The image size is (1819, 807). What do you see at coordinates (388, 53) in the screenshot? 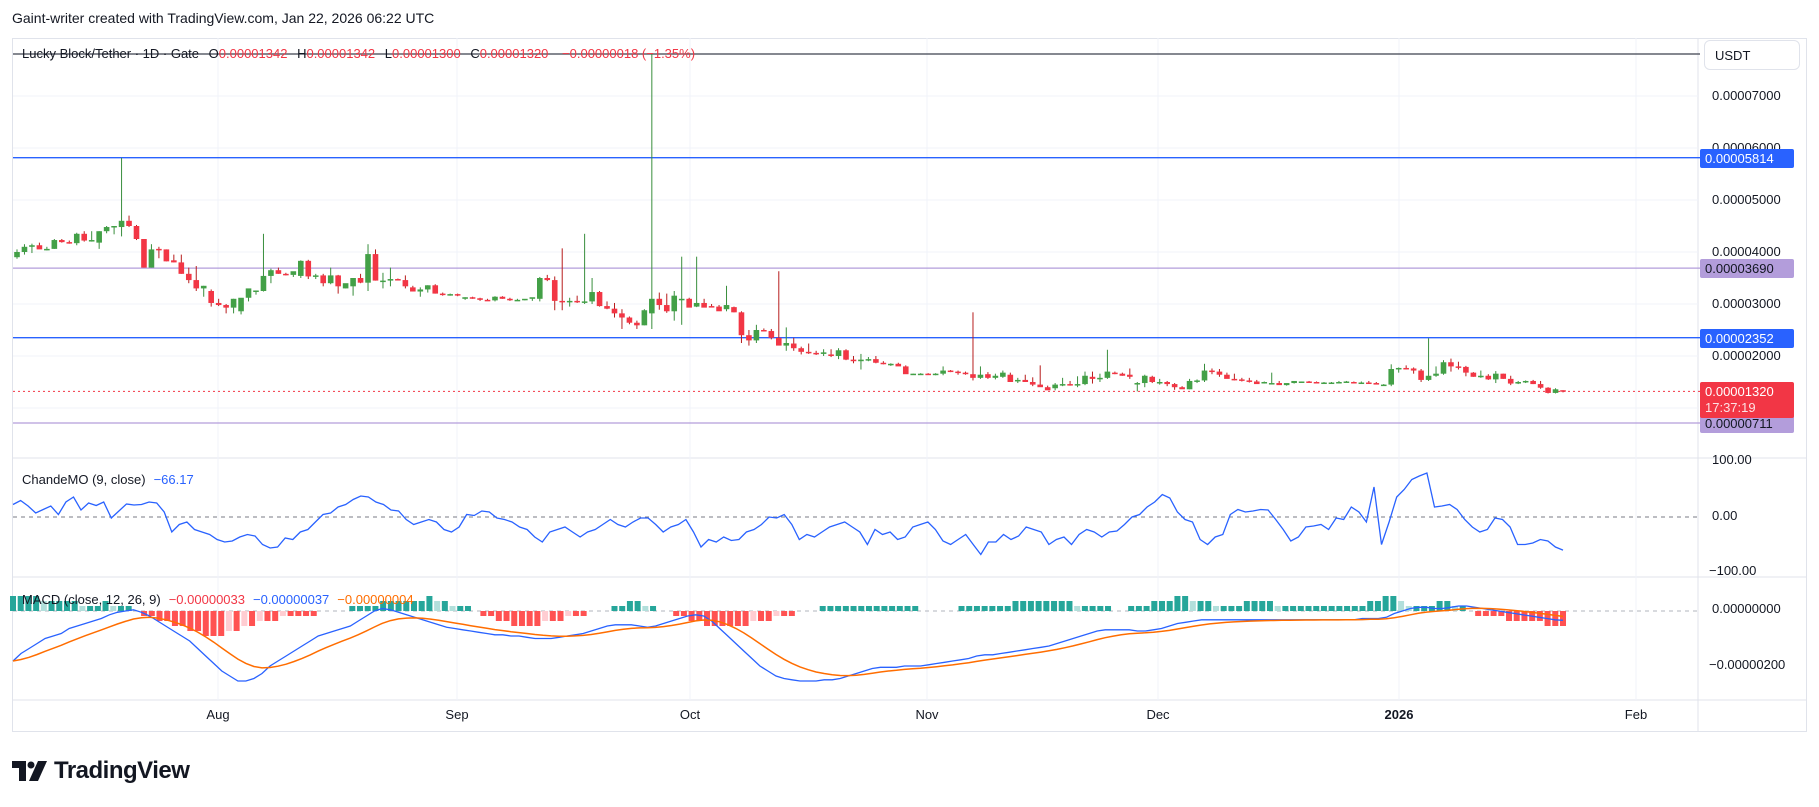
I see `low-label: L` at bounding box center [388, 53].